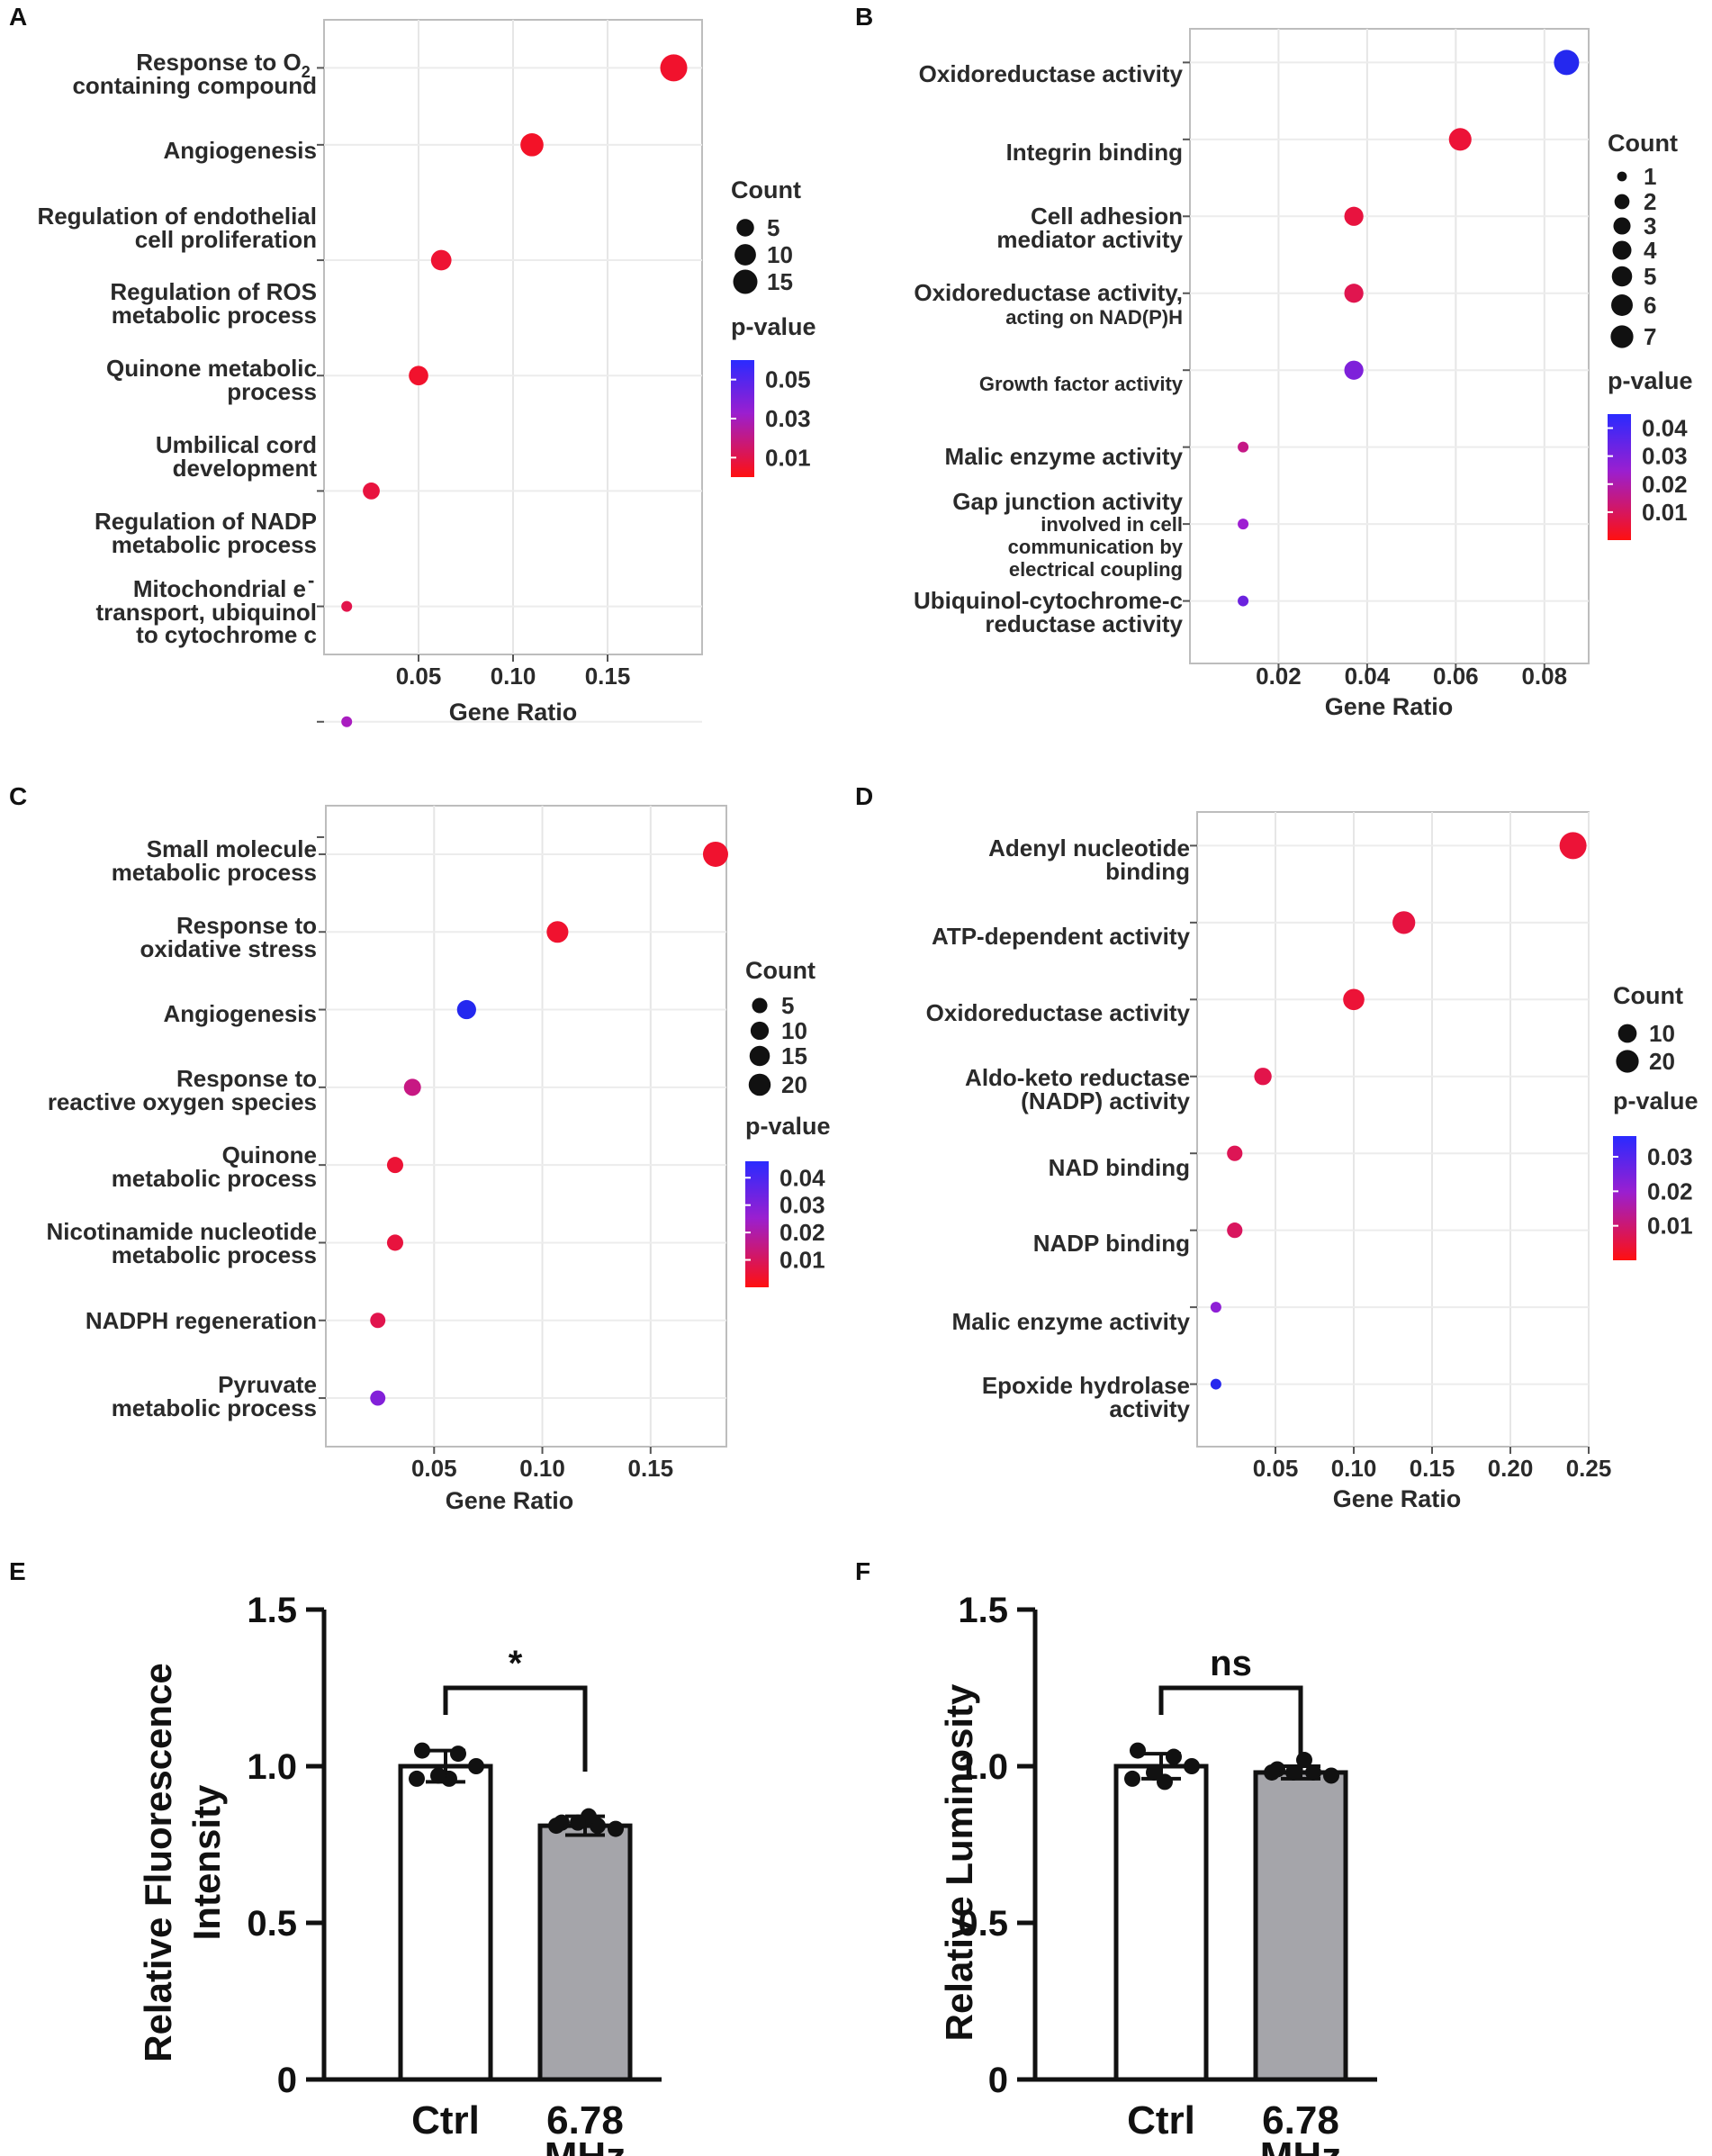  I want to click on term-label: Integrin binding, so click(1094, 152).